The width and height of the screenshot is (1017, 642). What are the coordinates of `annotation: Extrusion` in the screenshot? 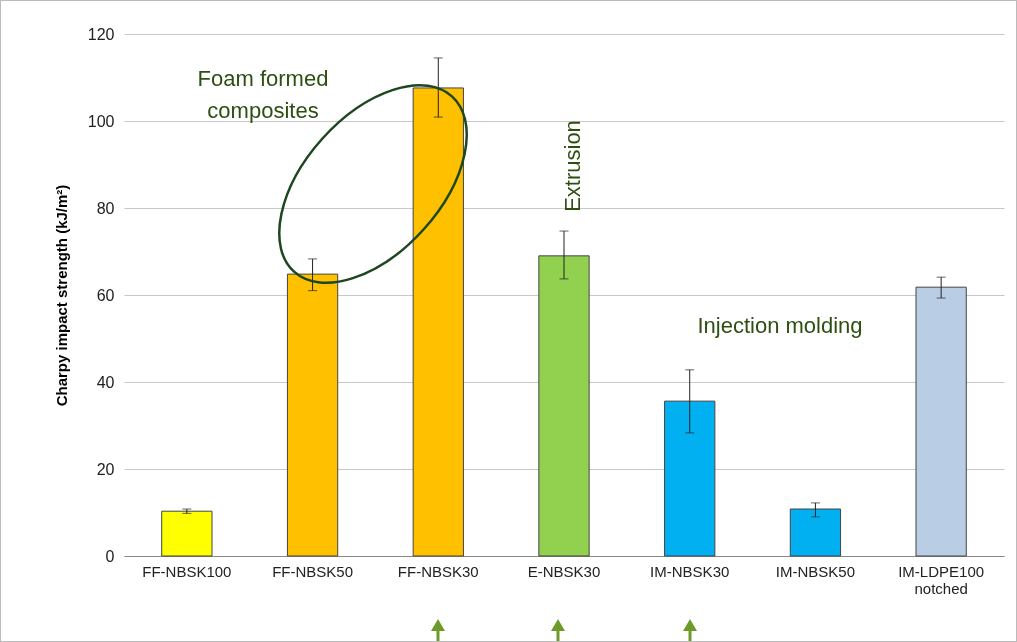 It's located at (572, 166).